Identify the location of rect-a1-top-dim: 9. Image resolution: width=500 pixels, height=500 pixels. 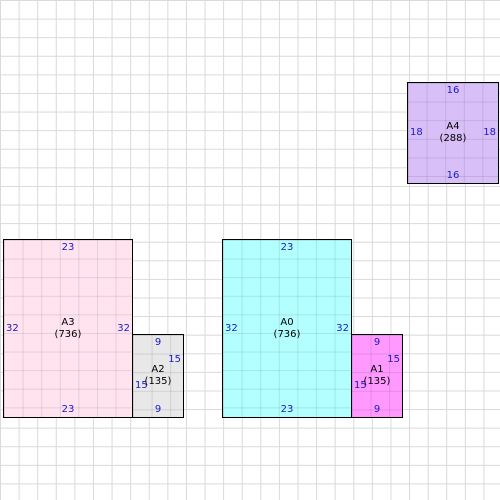
(377, 342).